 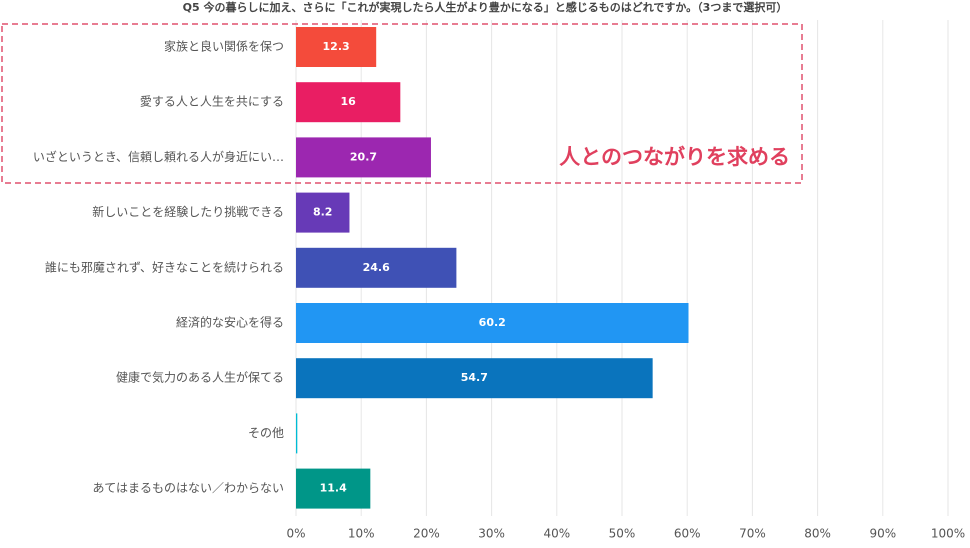 What do you see at coordinates (230, 322) in the screenshot?
I see `y-tick-label: 経済的な安心を得る` at bounding box center [230, 322].